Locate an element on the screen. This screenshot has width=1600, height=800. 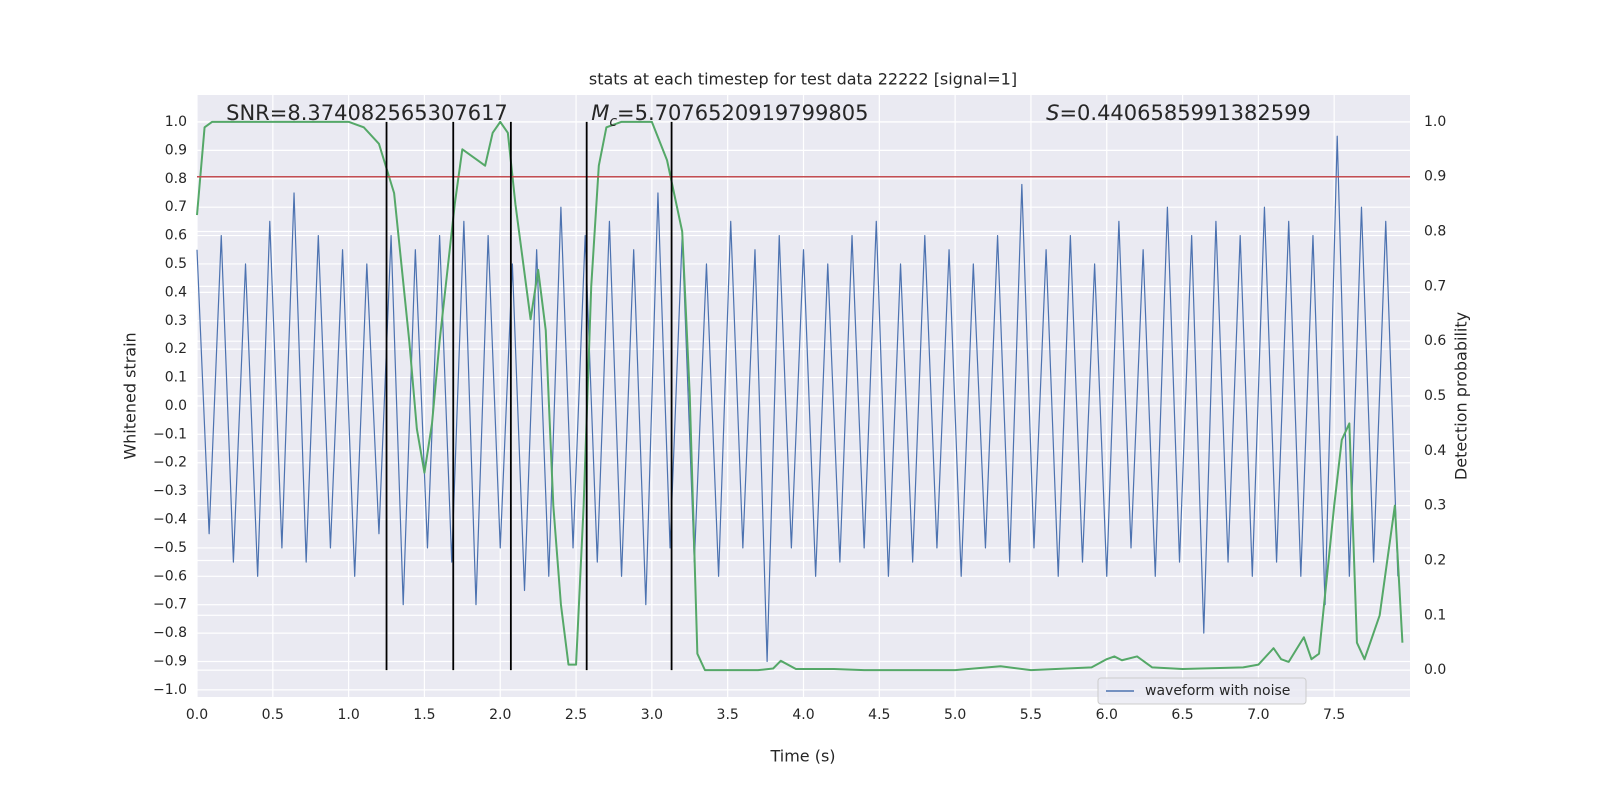
legend-box is located at coordinates (1202, 691).